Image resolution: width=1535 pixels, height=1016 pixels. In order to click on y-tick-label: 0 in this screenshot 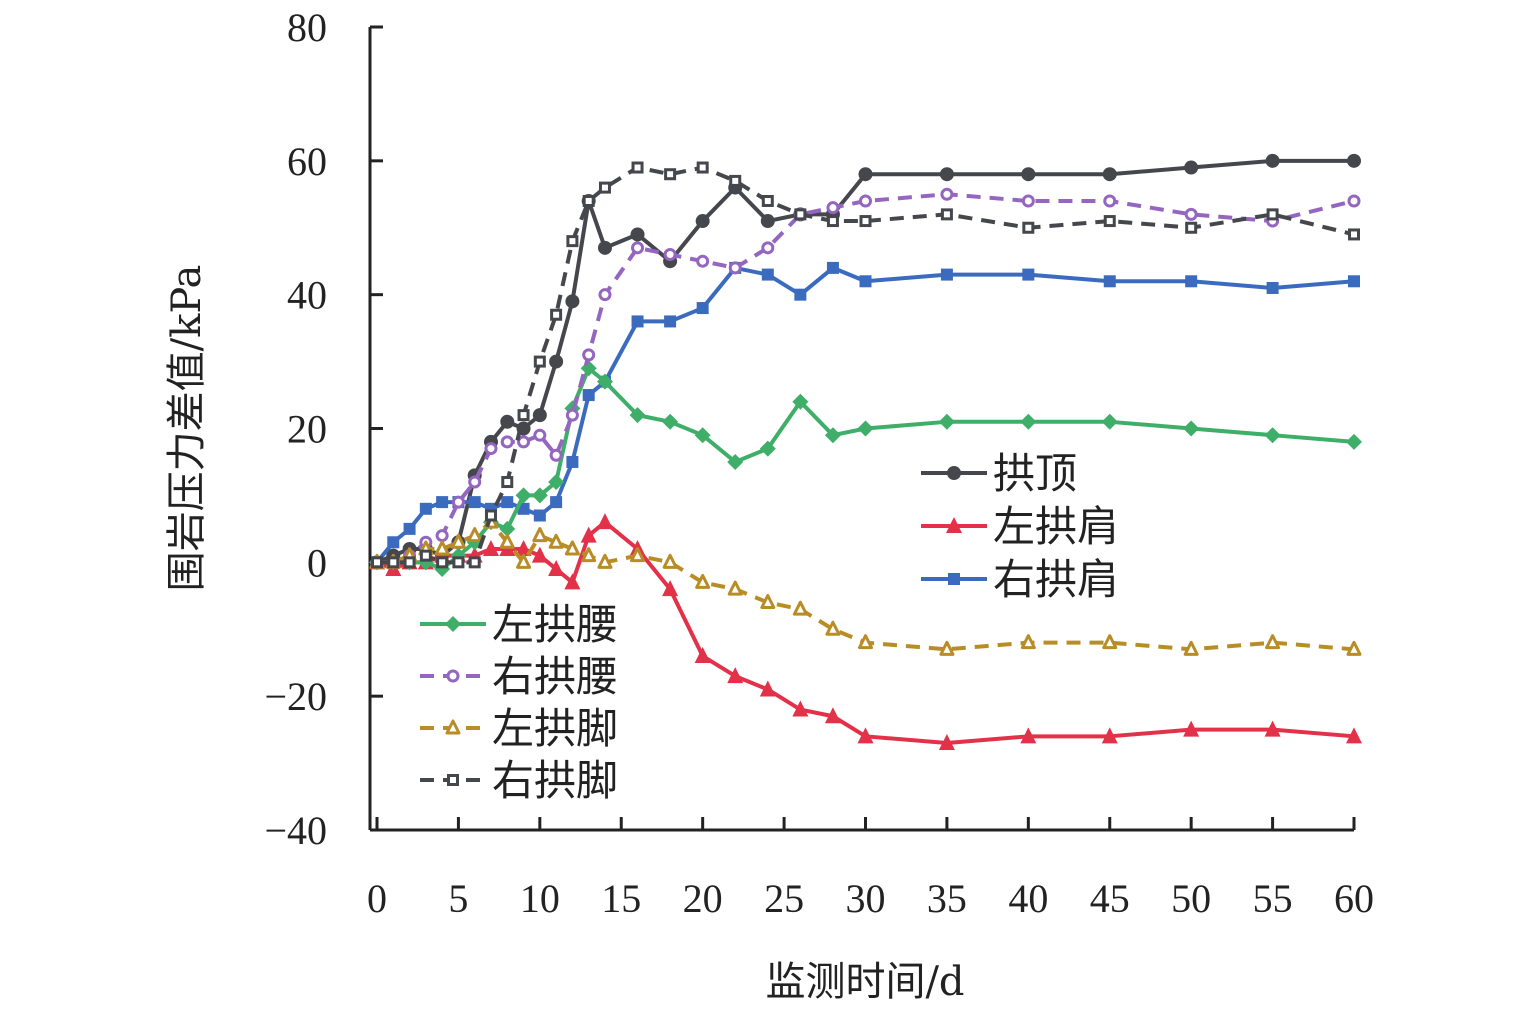, I will do `click(317, 562)`.